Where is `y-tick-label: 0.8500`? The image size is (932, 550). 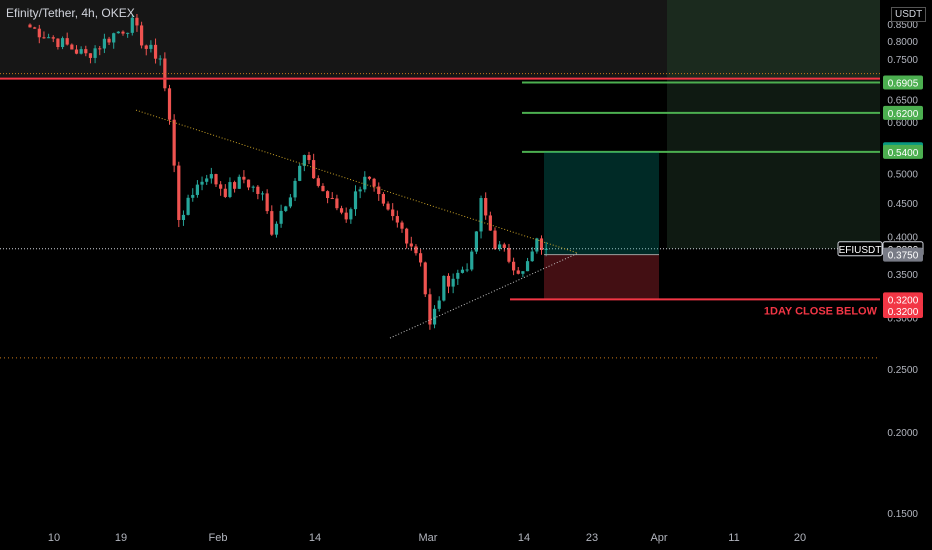 y-tick-label: 0.8500 is located at coordinates (902, 25).